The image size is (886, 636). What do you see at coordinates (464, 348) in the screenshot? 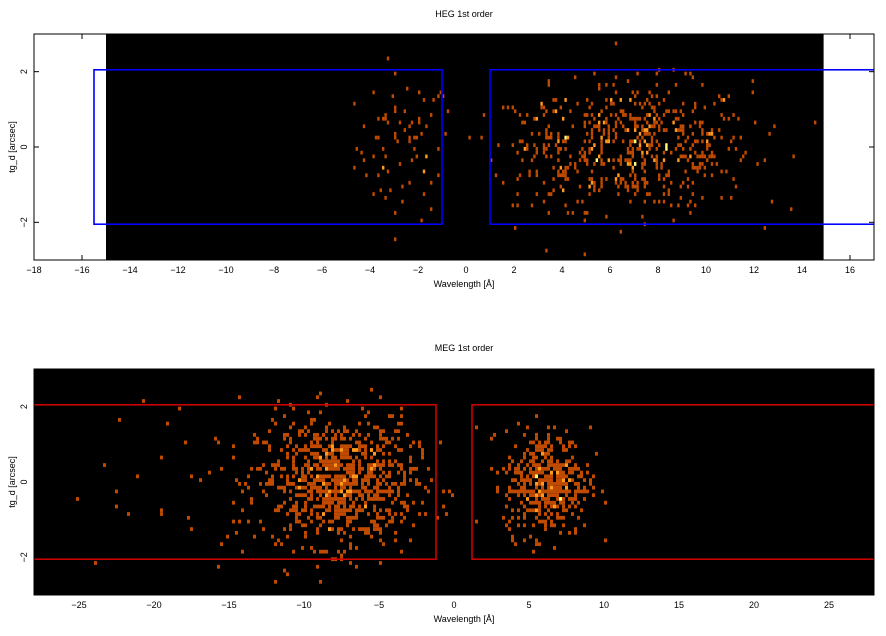
I see `meg-title: MEG 1st order` at bounding box center [464, 348].